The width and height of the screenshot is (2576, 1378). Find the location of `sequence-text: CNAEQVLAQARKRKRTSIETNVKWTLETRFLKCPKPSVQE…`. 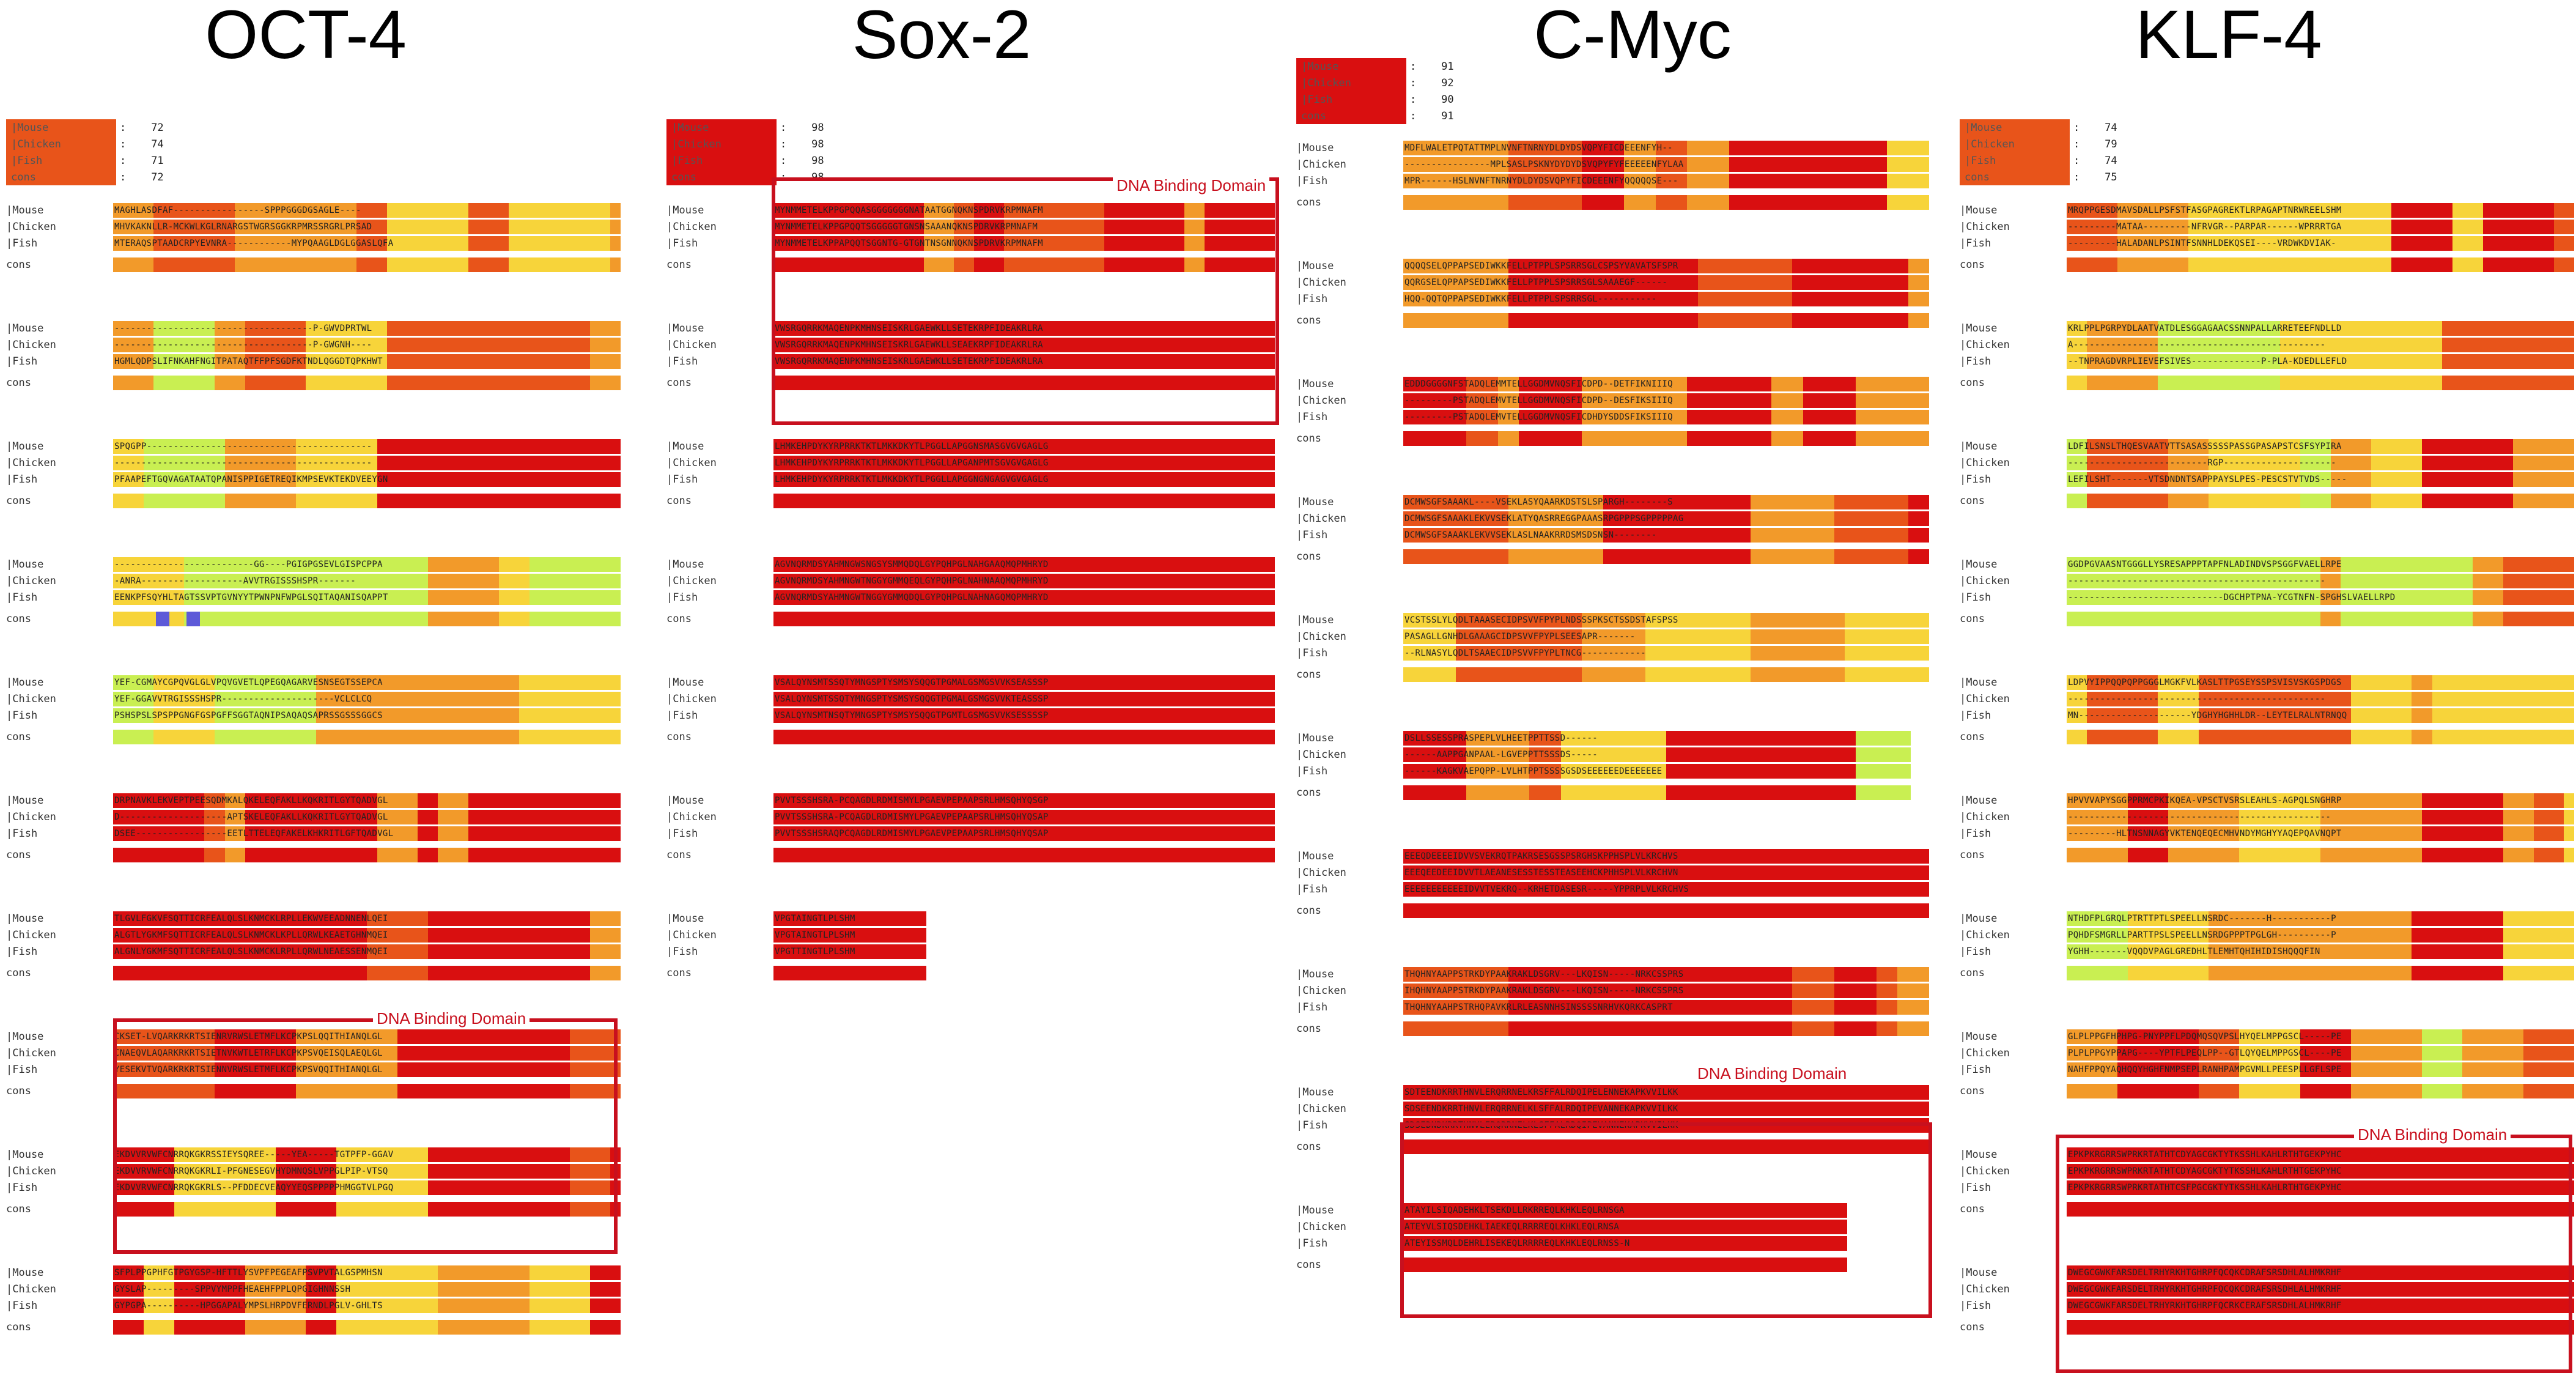

sequence-text: CNAEQVLAQARKRKRTSIETNVKWTLETRFLKCPKPSVQE… is located at coordinates (248, 1053).